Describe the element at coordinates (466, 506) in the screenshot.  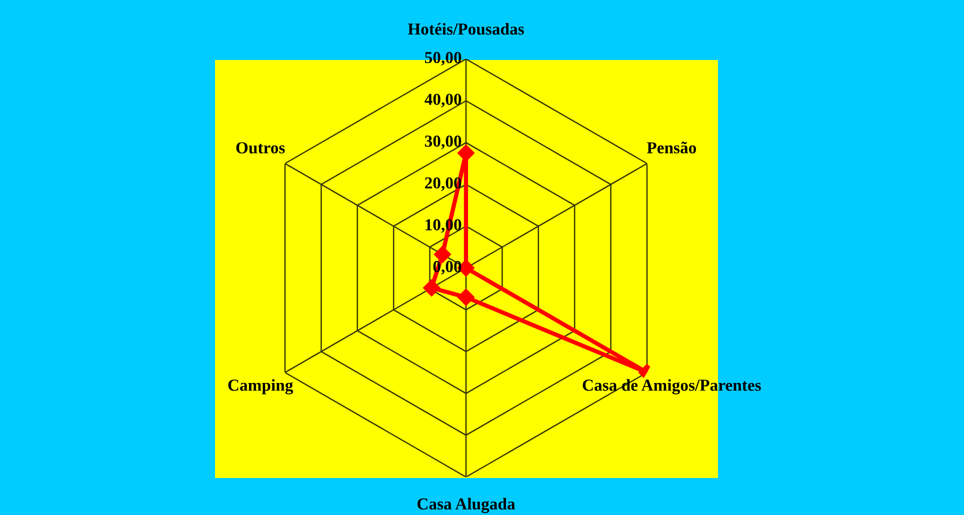
I see `spoke-label: Casa Alugada` at that location.